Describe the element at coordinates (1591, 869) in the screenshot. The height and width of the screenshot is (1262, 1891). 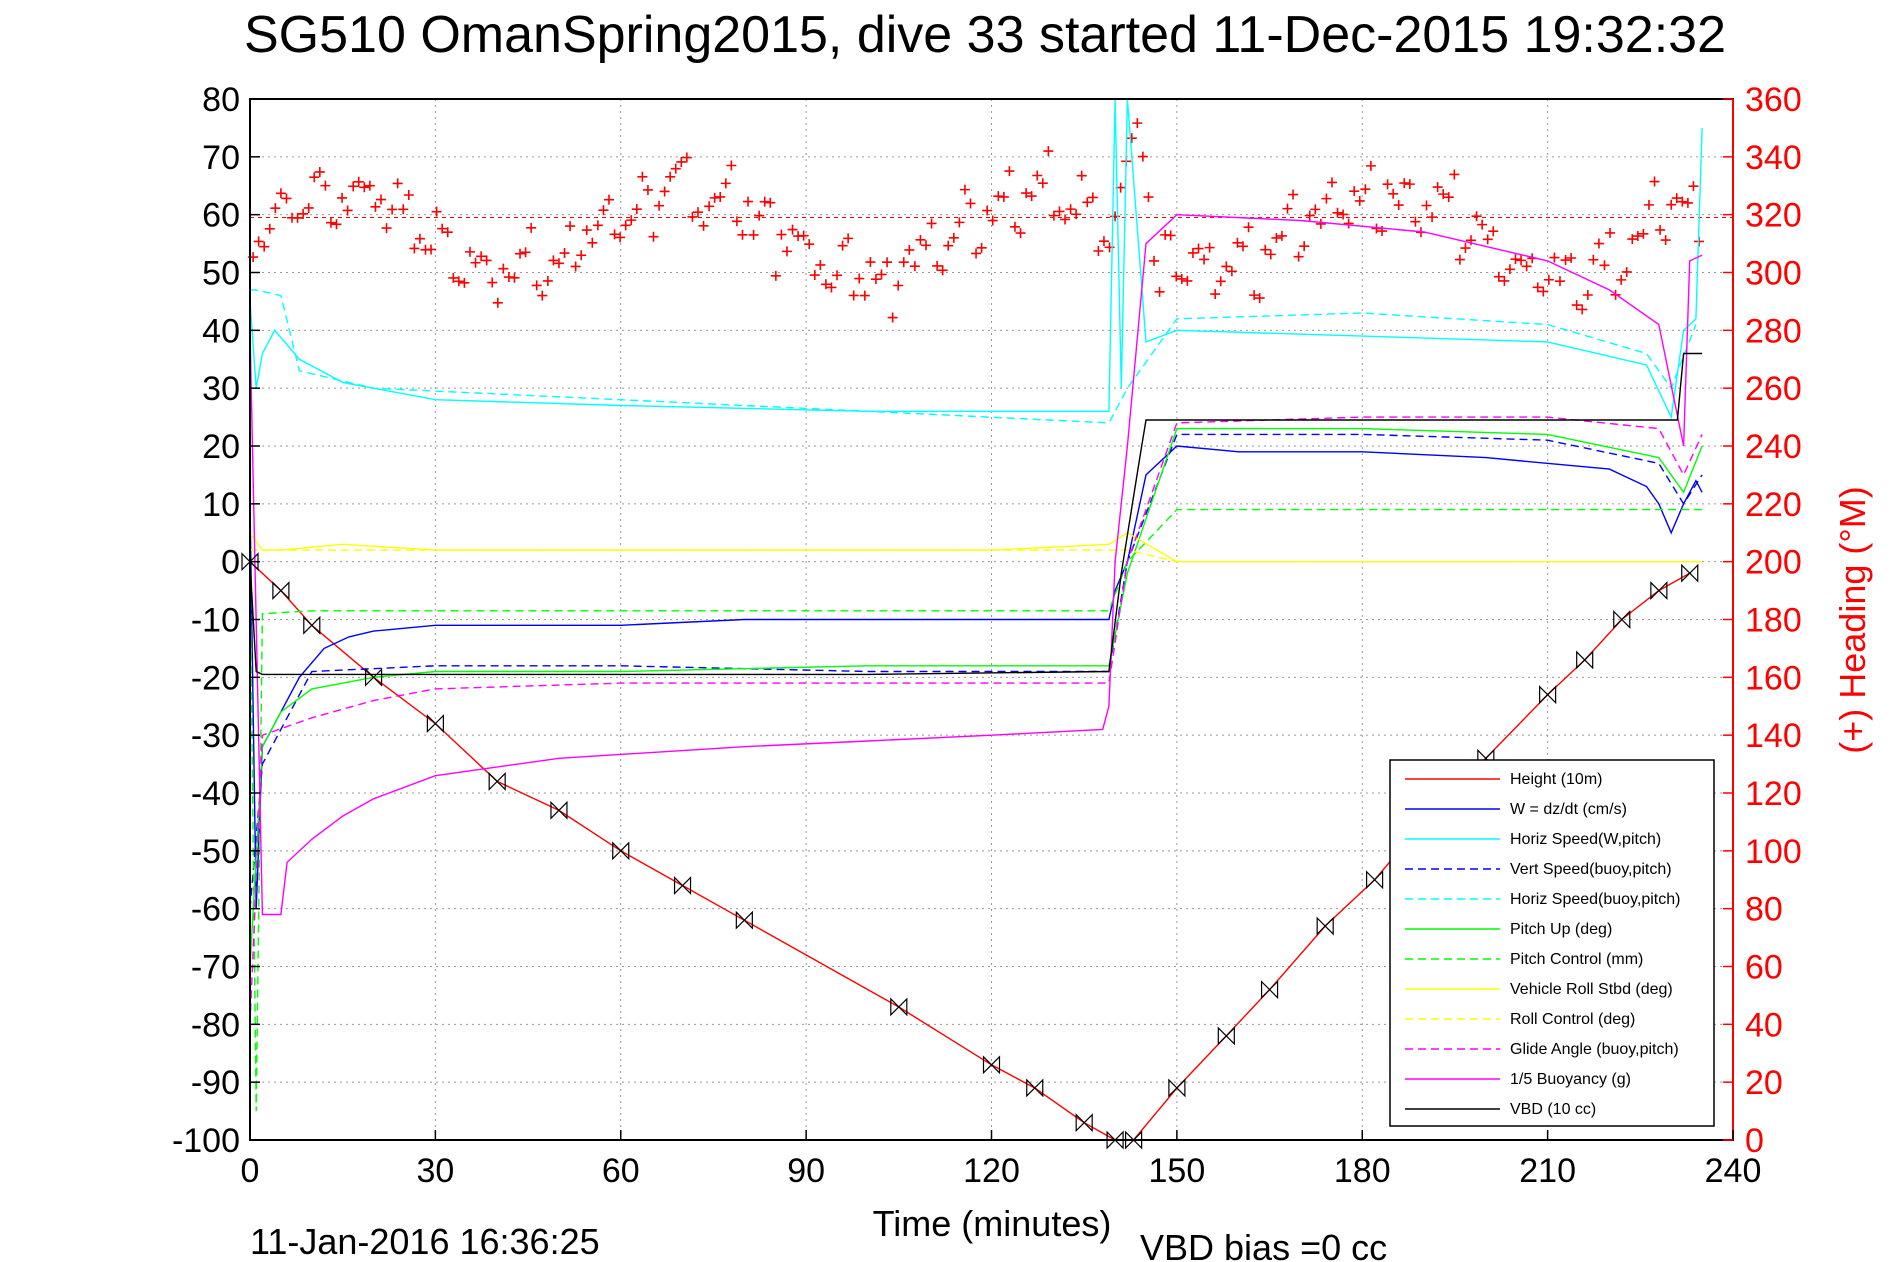
I see `legend-label: Vert Speed(buoy,pitch)` at that location.